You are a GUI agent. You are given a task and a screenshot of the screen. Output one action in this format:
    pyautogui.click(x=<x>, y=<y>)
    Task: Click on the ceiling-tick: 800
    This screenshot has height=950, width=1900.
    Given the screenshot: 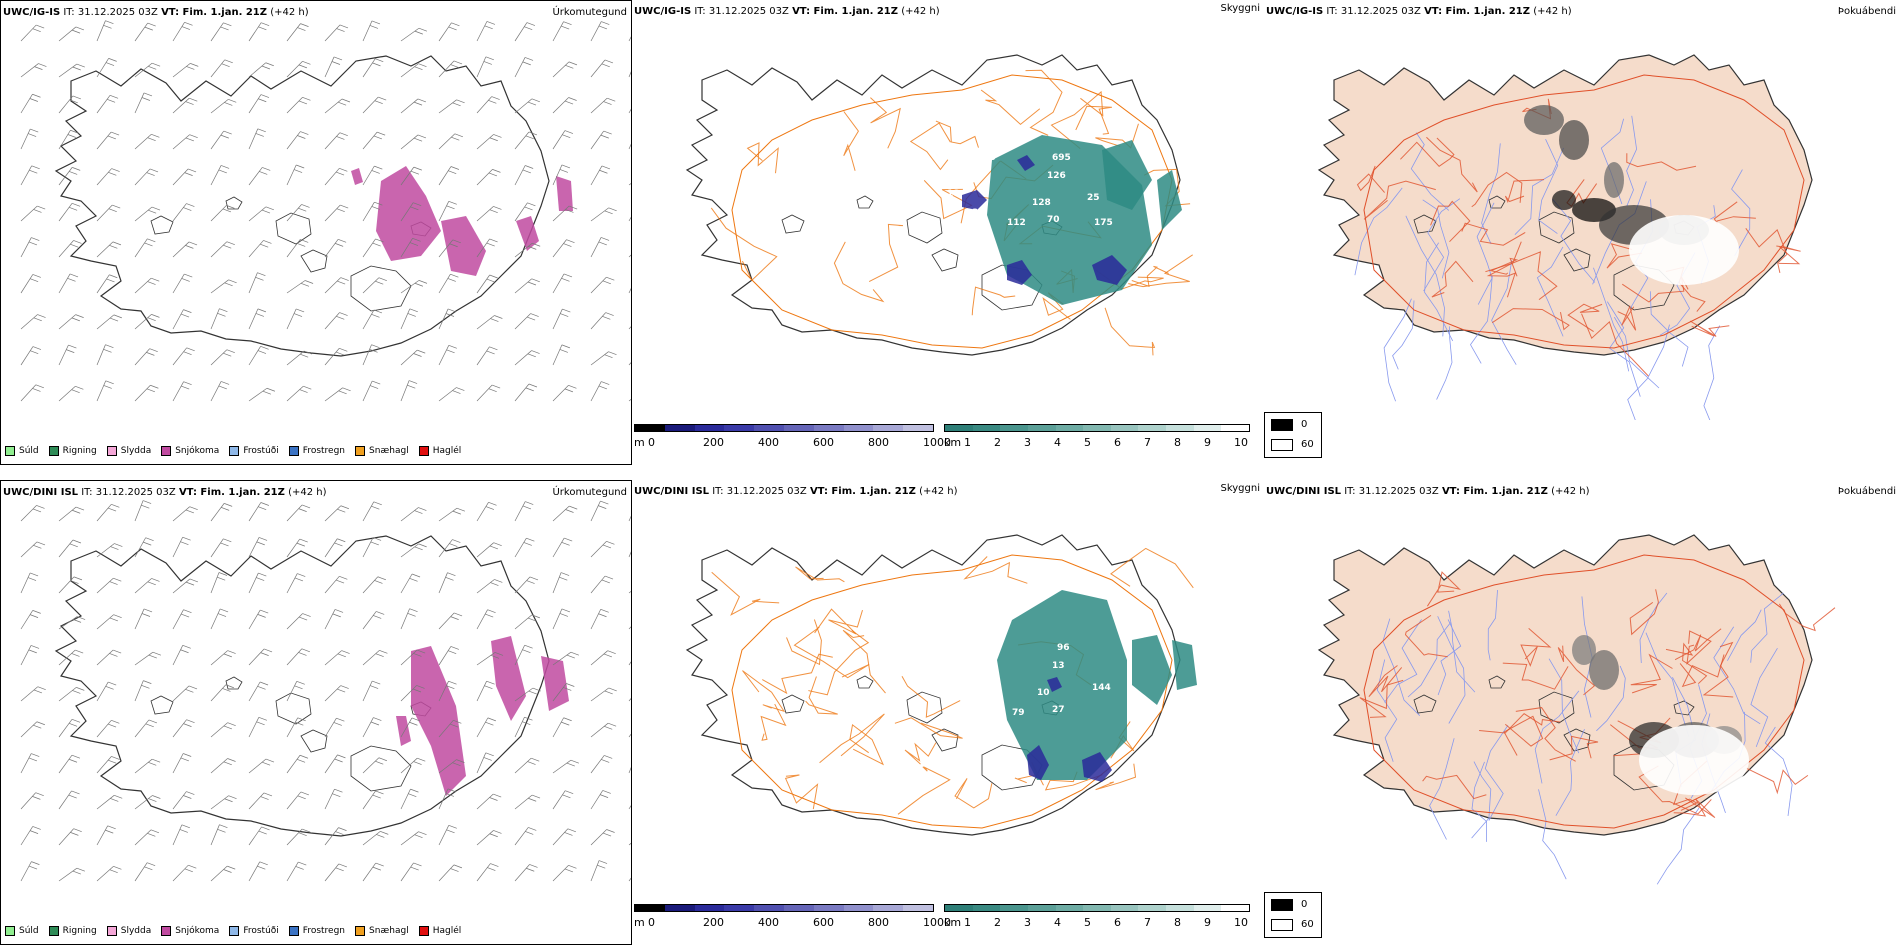 What is the action you would take?
    pyautogui.click(x=878, y=442)
    